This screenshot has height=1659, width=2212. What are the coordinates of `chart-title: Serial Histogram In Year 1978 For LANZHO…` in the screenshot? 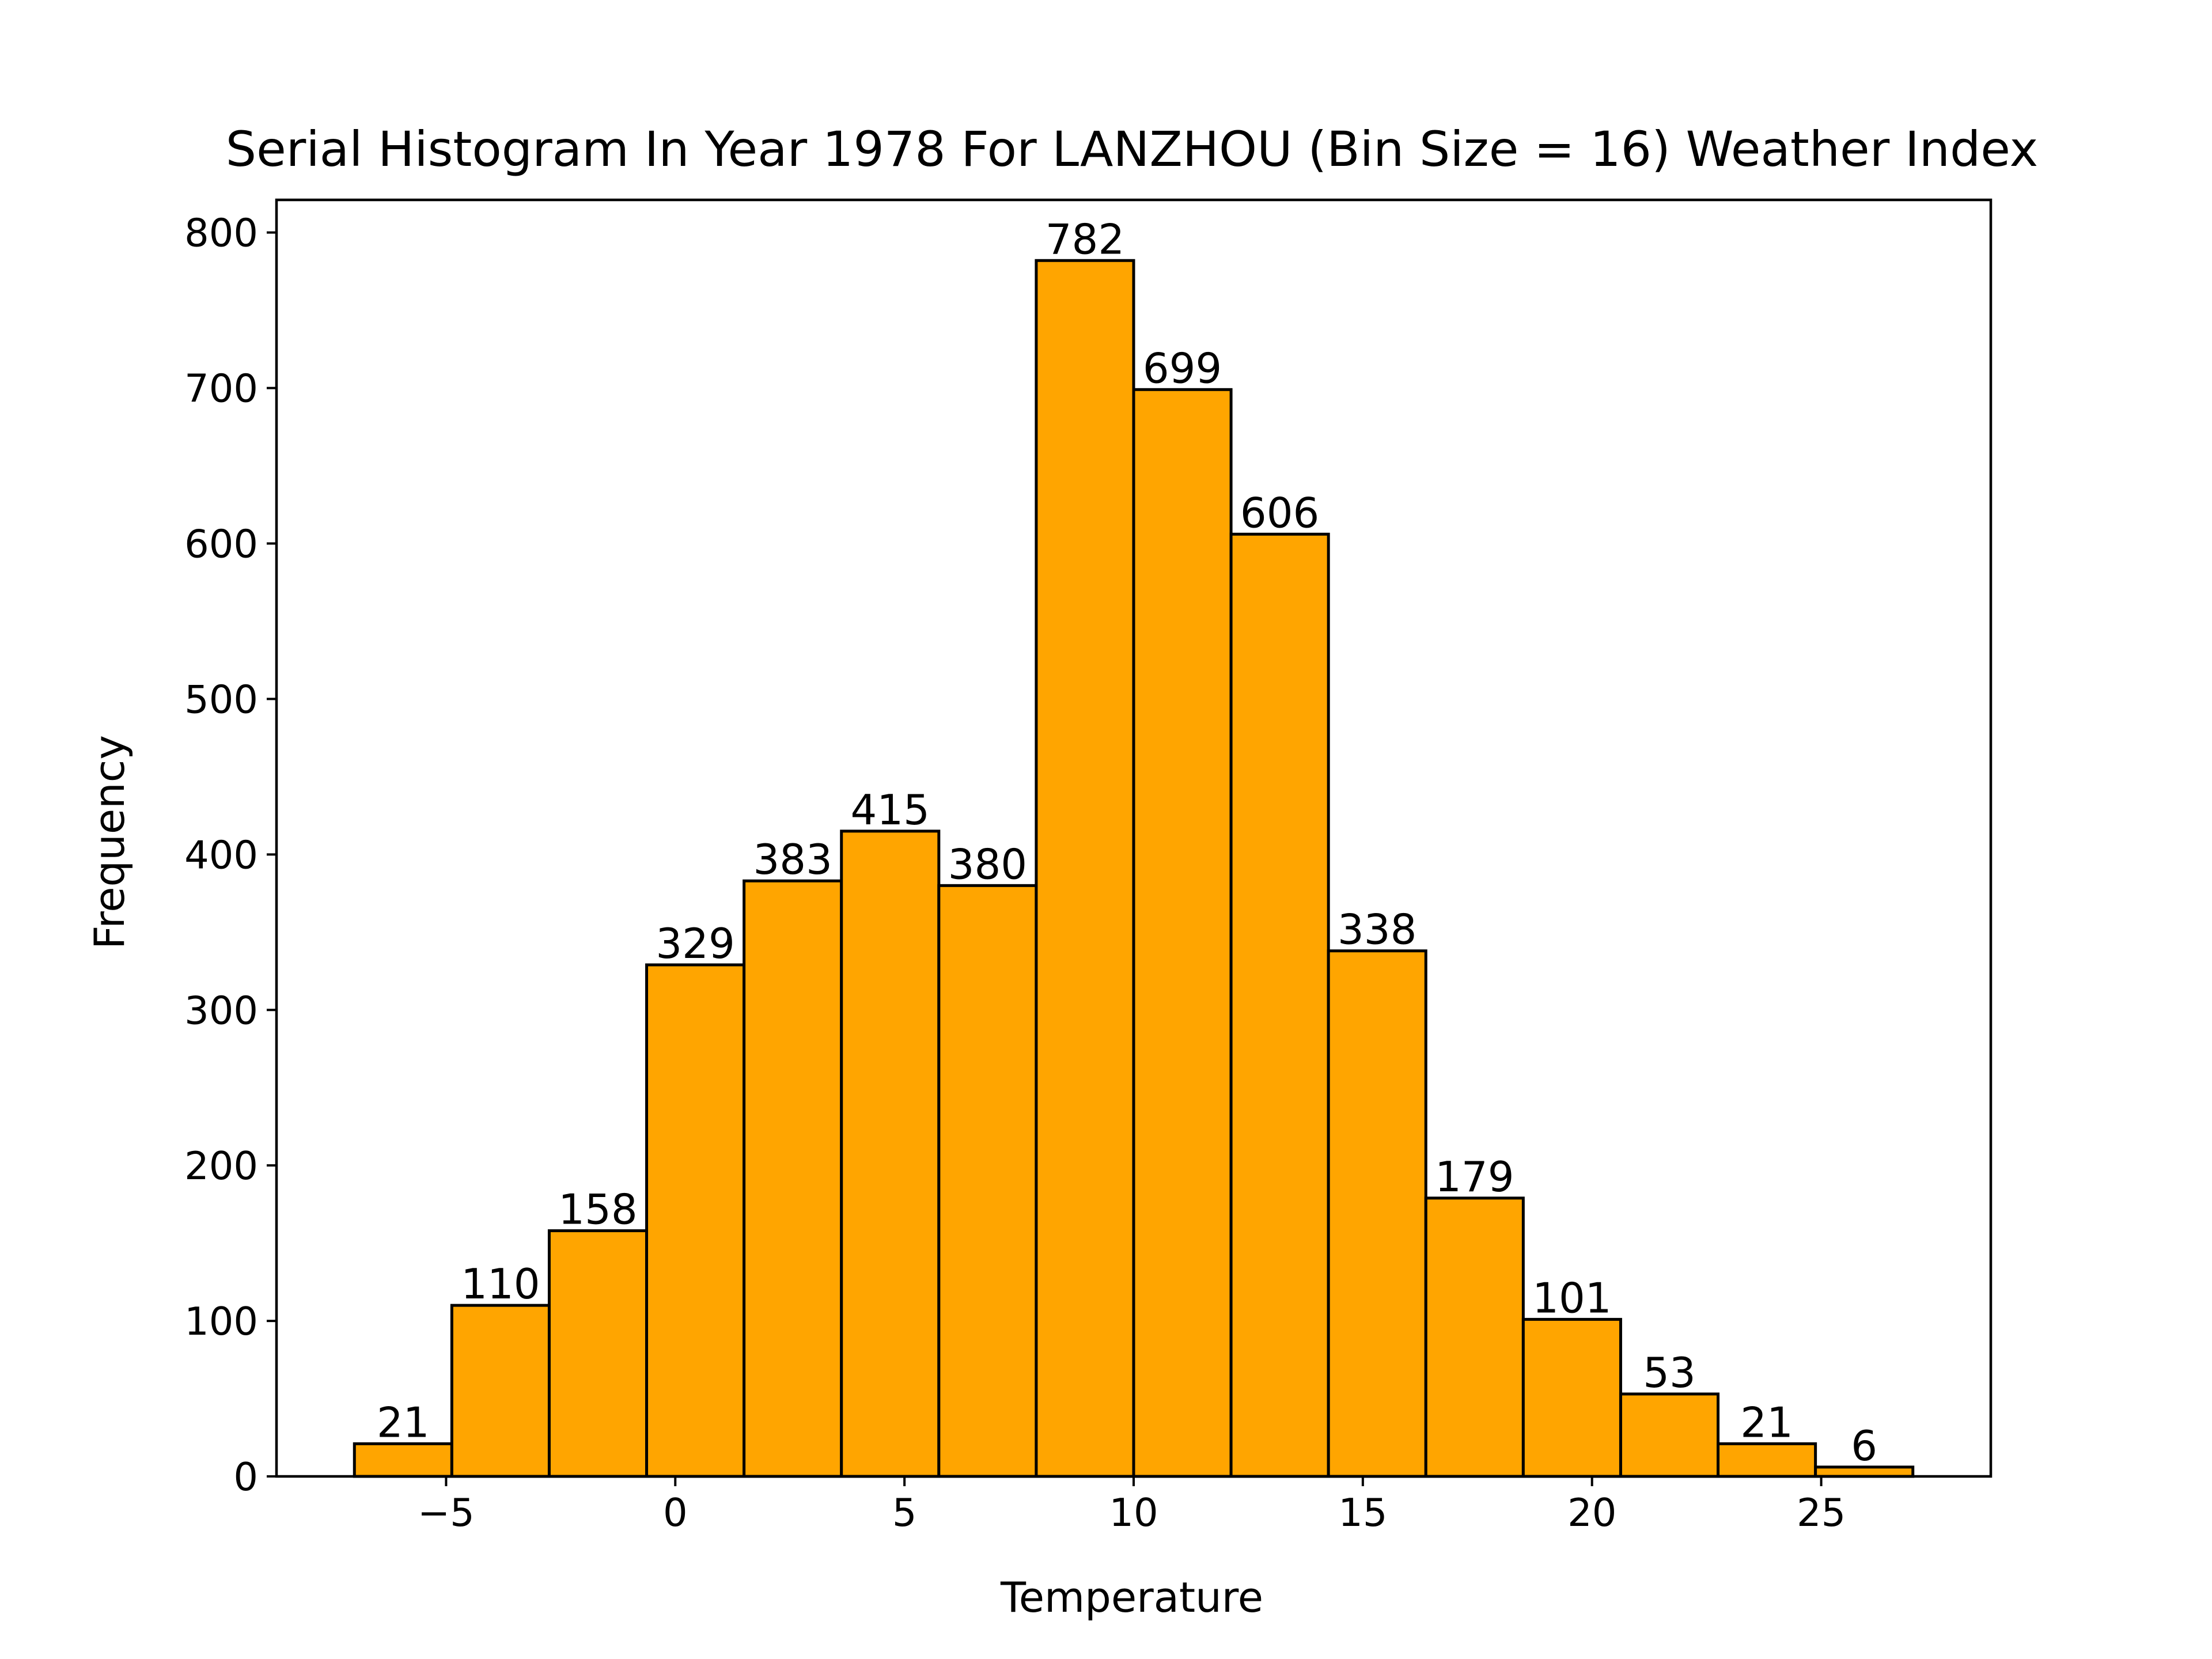 It's located at (1132, 149).